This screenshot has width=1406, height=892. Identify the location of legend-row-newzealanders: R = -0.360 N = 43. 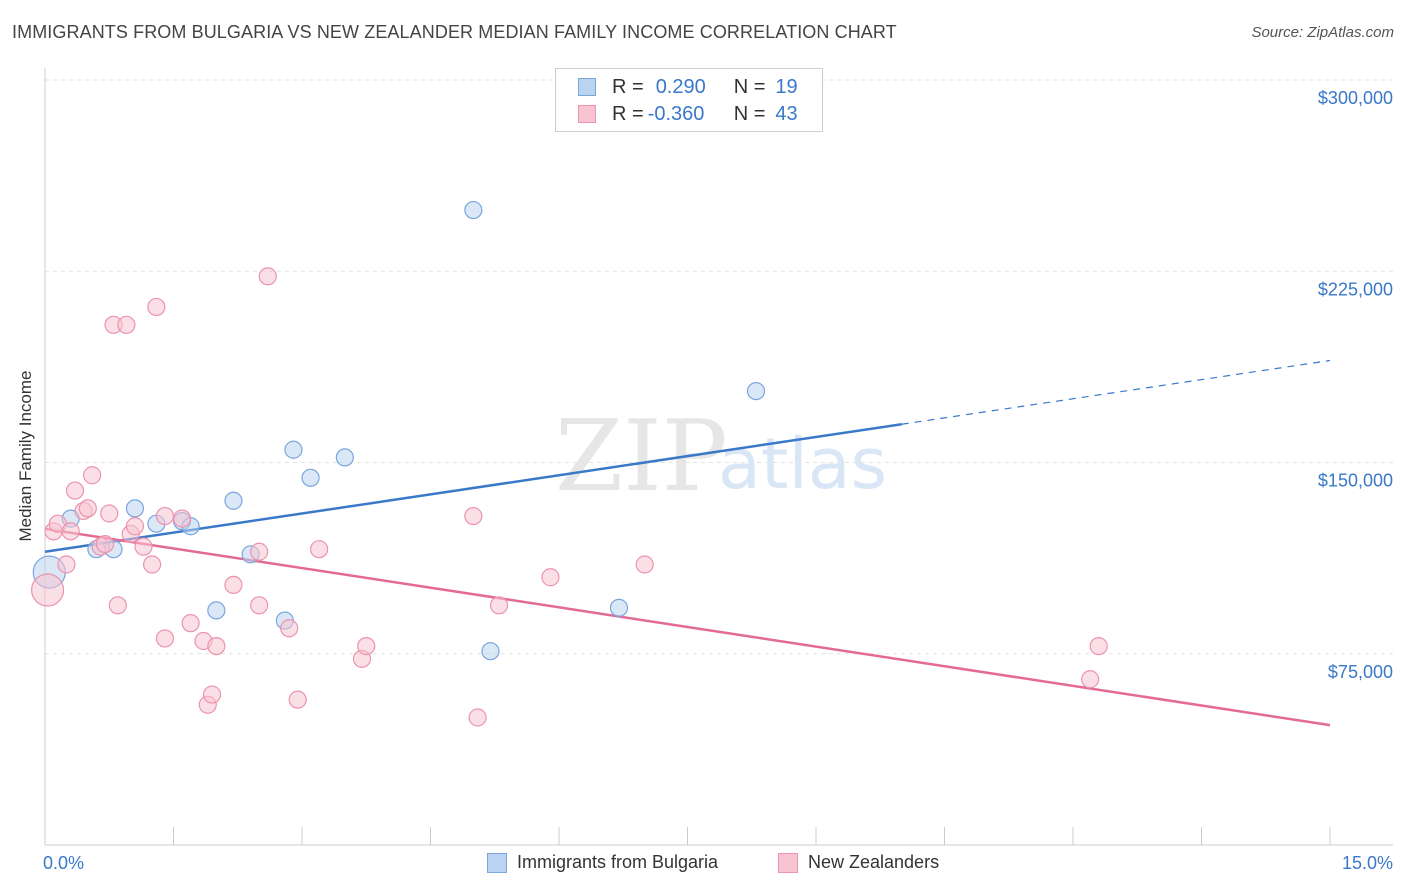
(688, 114).